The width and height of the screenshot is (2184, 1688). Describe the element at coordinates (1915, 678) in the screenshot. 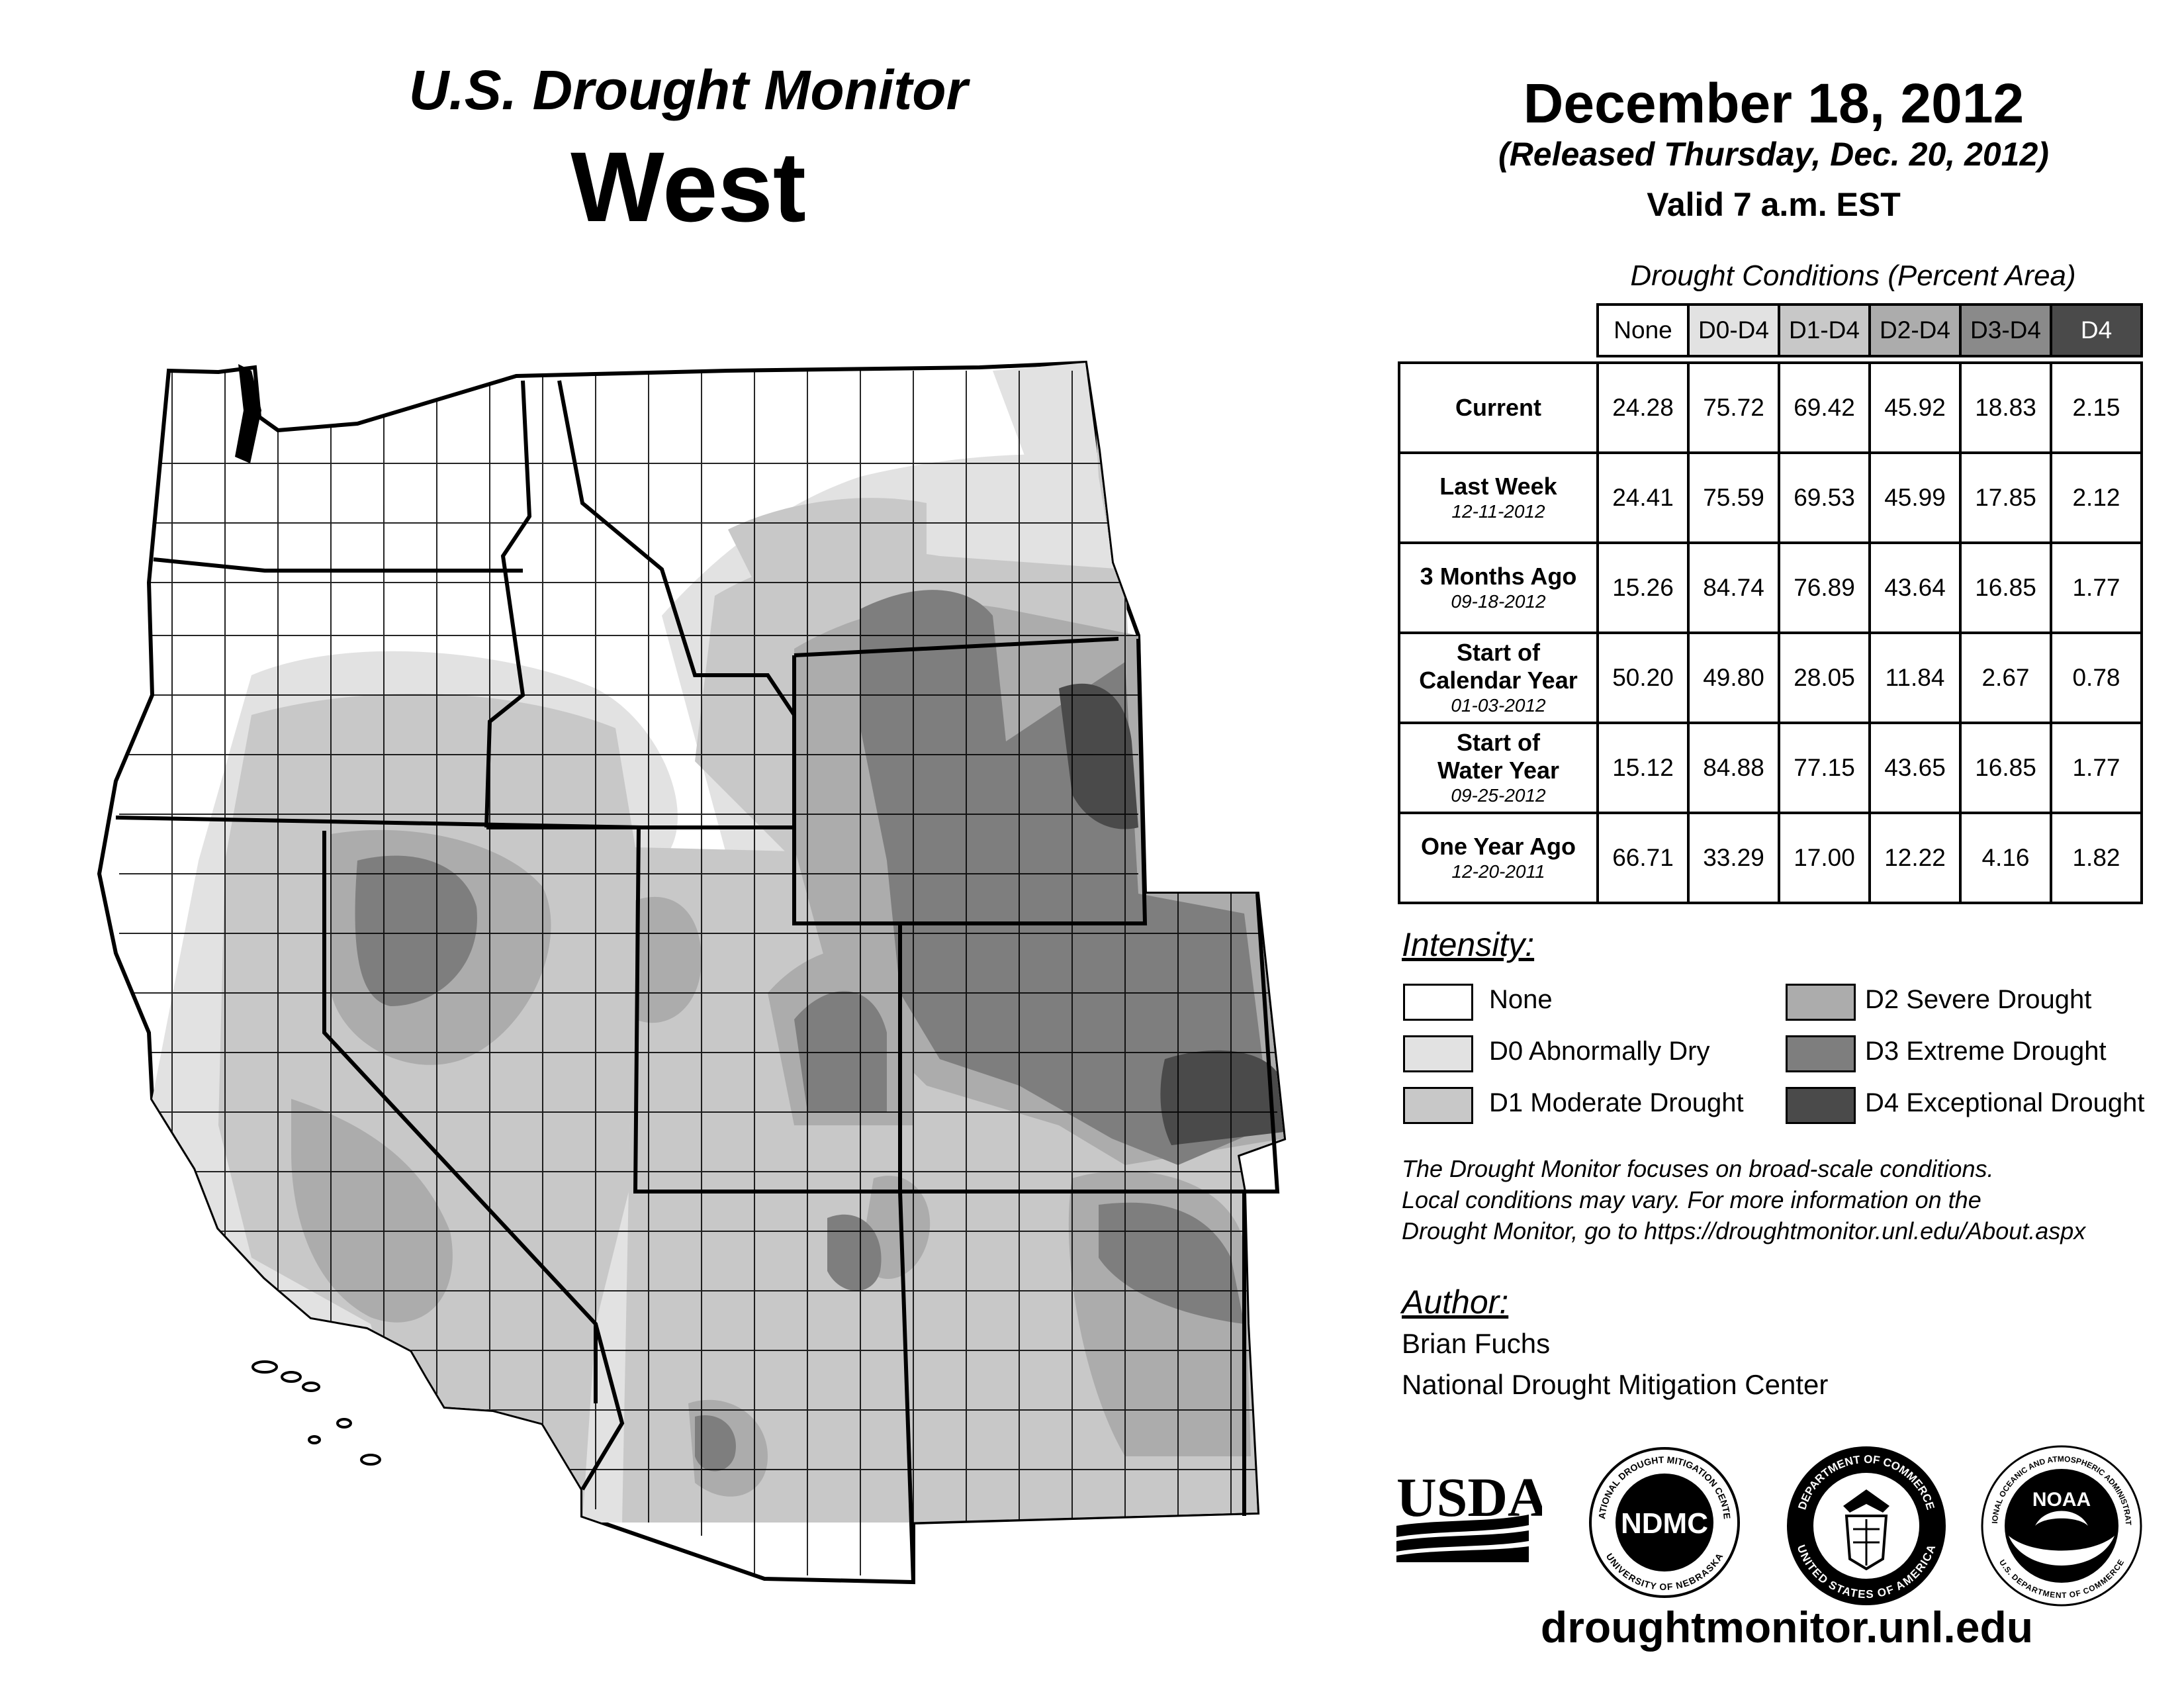

I see `table-cell: 11.84` at that location.